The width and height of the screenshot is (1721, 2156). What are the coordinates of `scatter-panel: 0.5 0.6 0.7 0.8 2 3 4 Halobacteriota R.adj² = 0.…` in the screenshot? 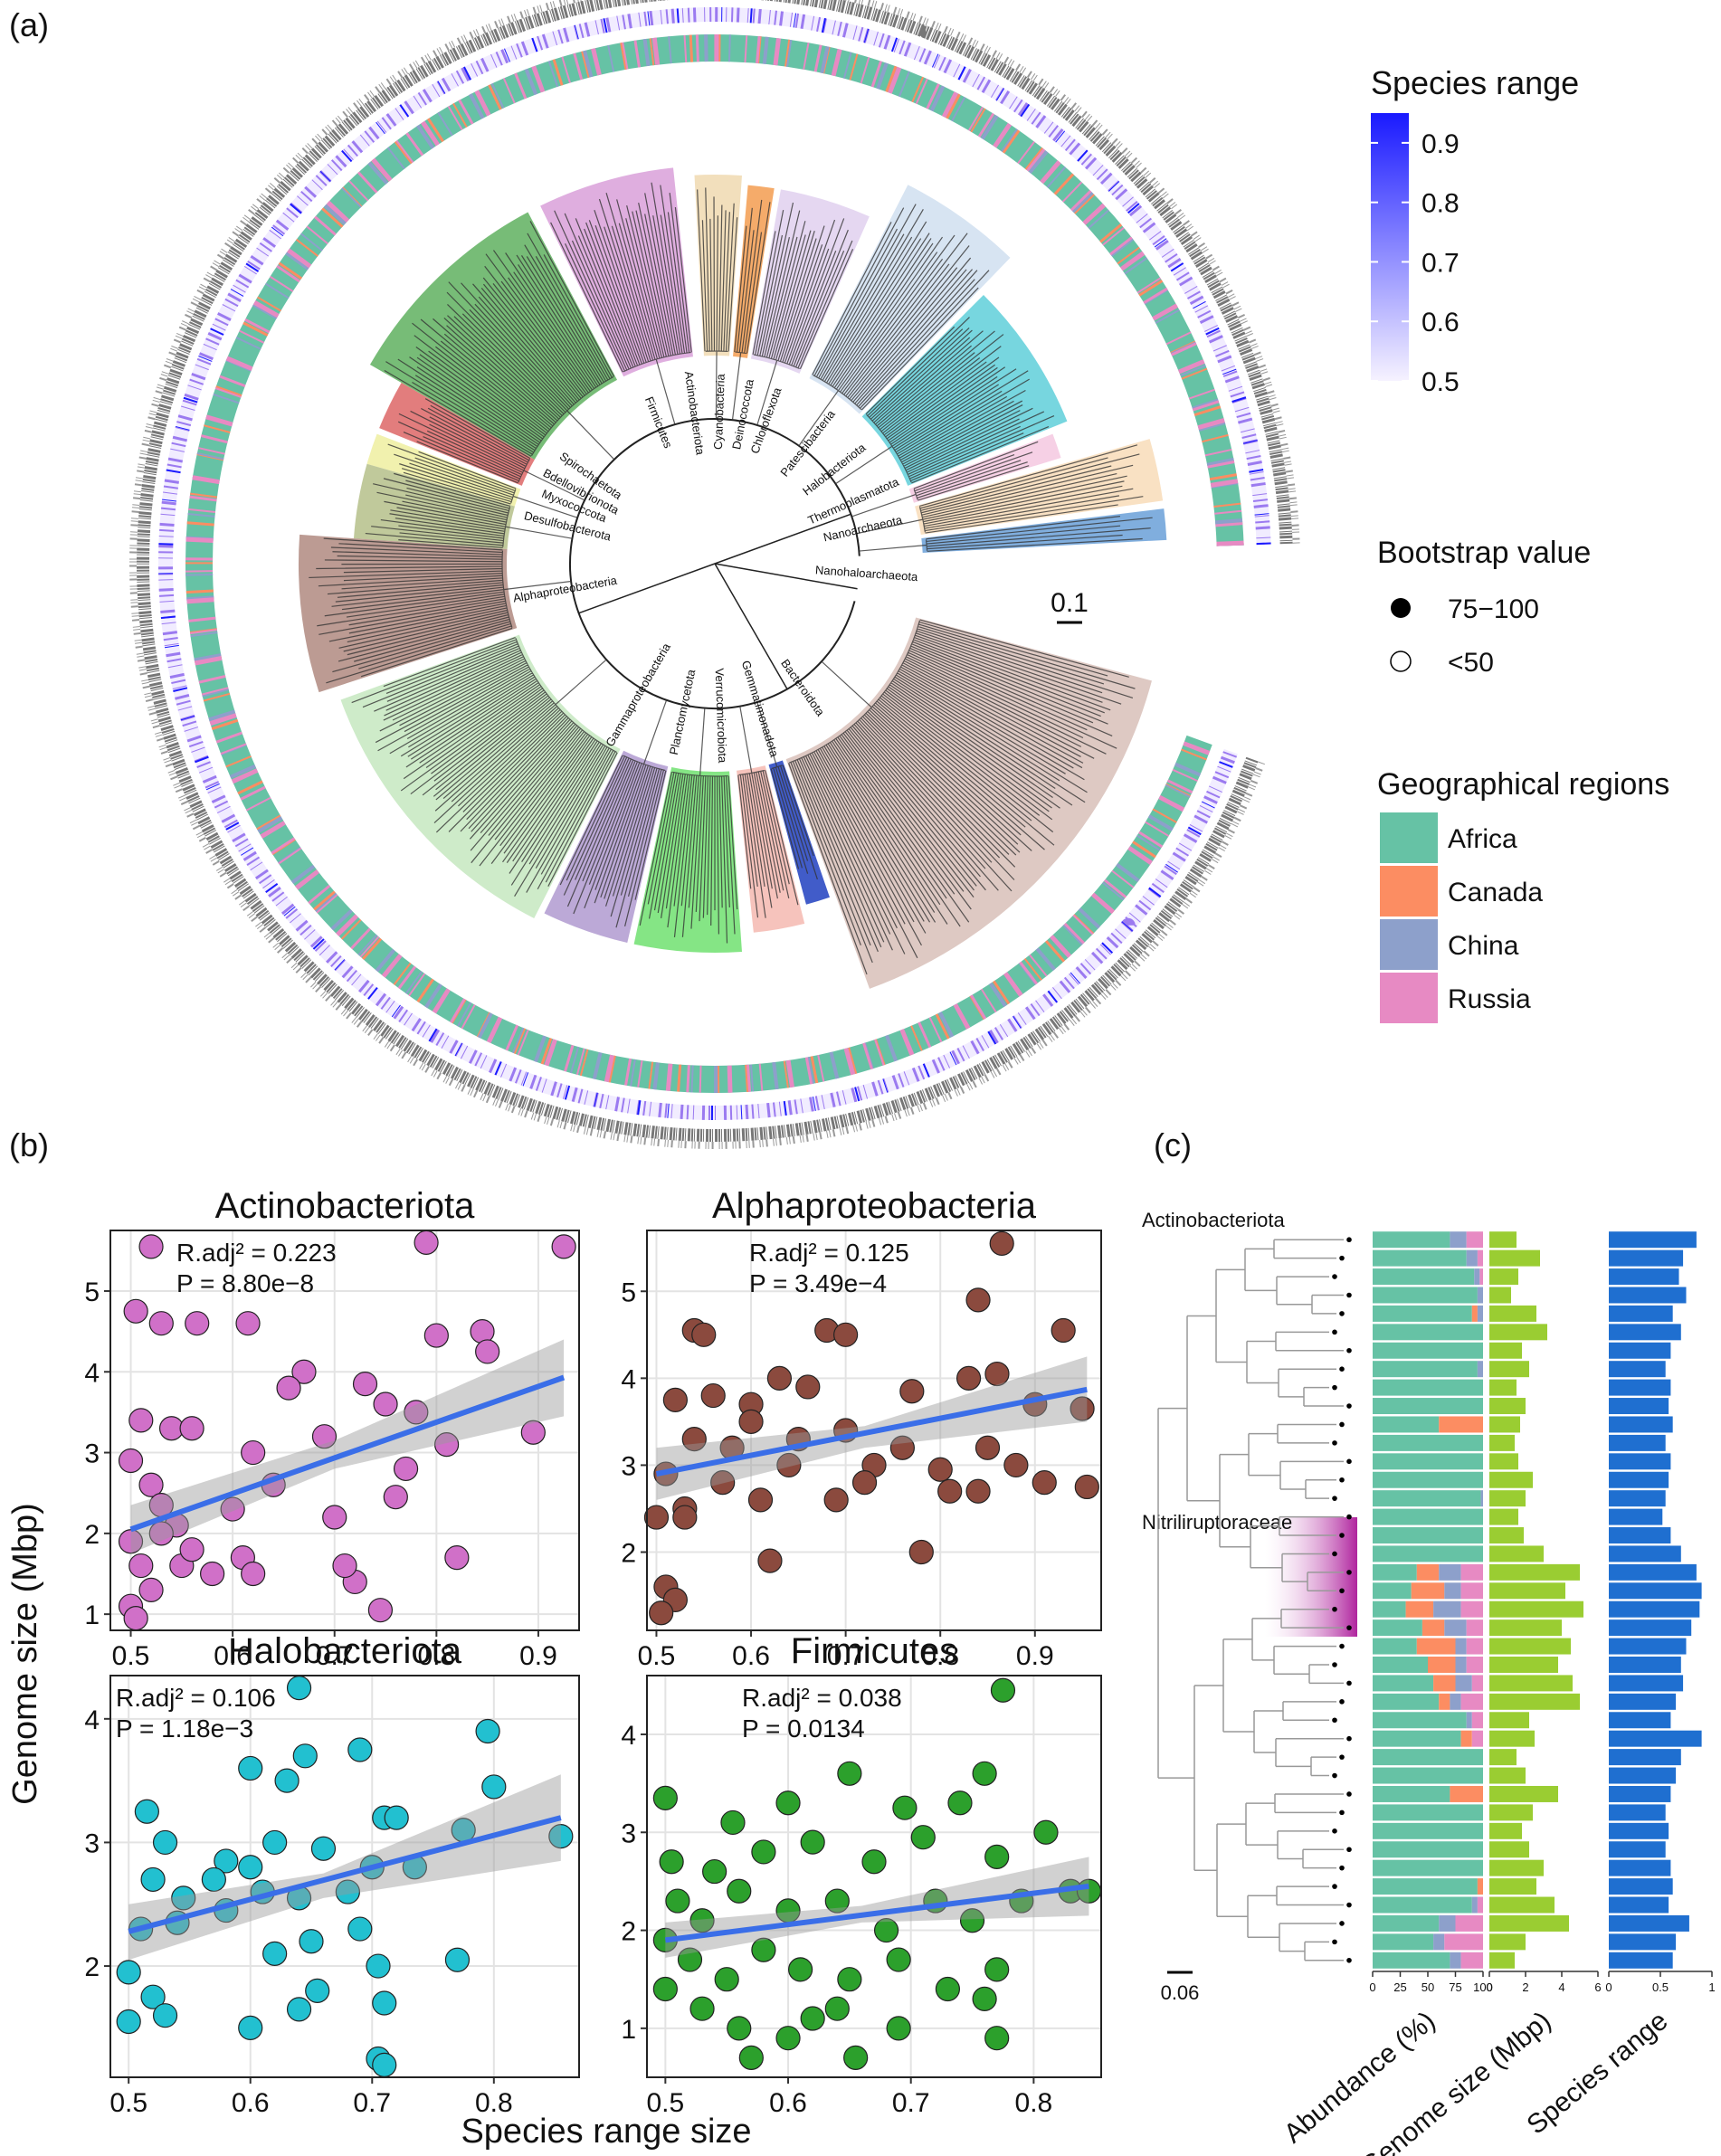 It's located at (332, 1874).